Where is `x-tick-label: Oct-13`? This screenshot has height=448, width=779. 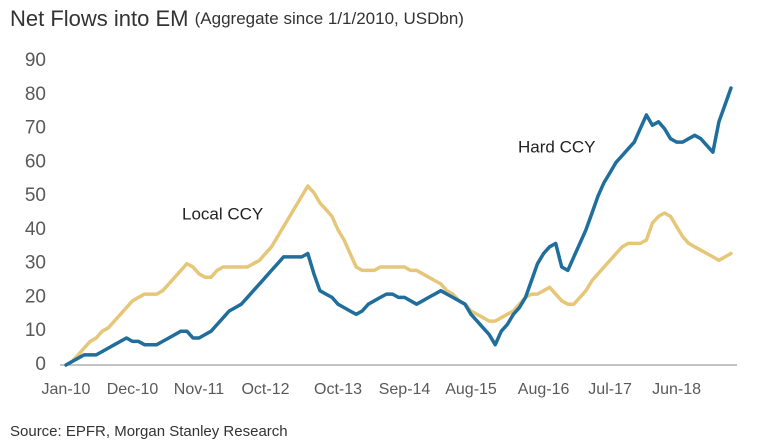 x-tick-label: Oct-13 is located at coordinates (338, 389).